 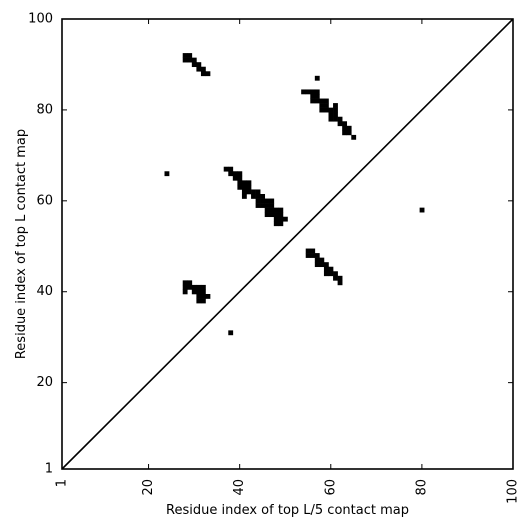 I want to click on y-tick-label: 40, so click(x=44, y=291).